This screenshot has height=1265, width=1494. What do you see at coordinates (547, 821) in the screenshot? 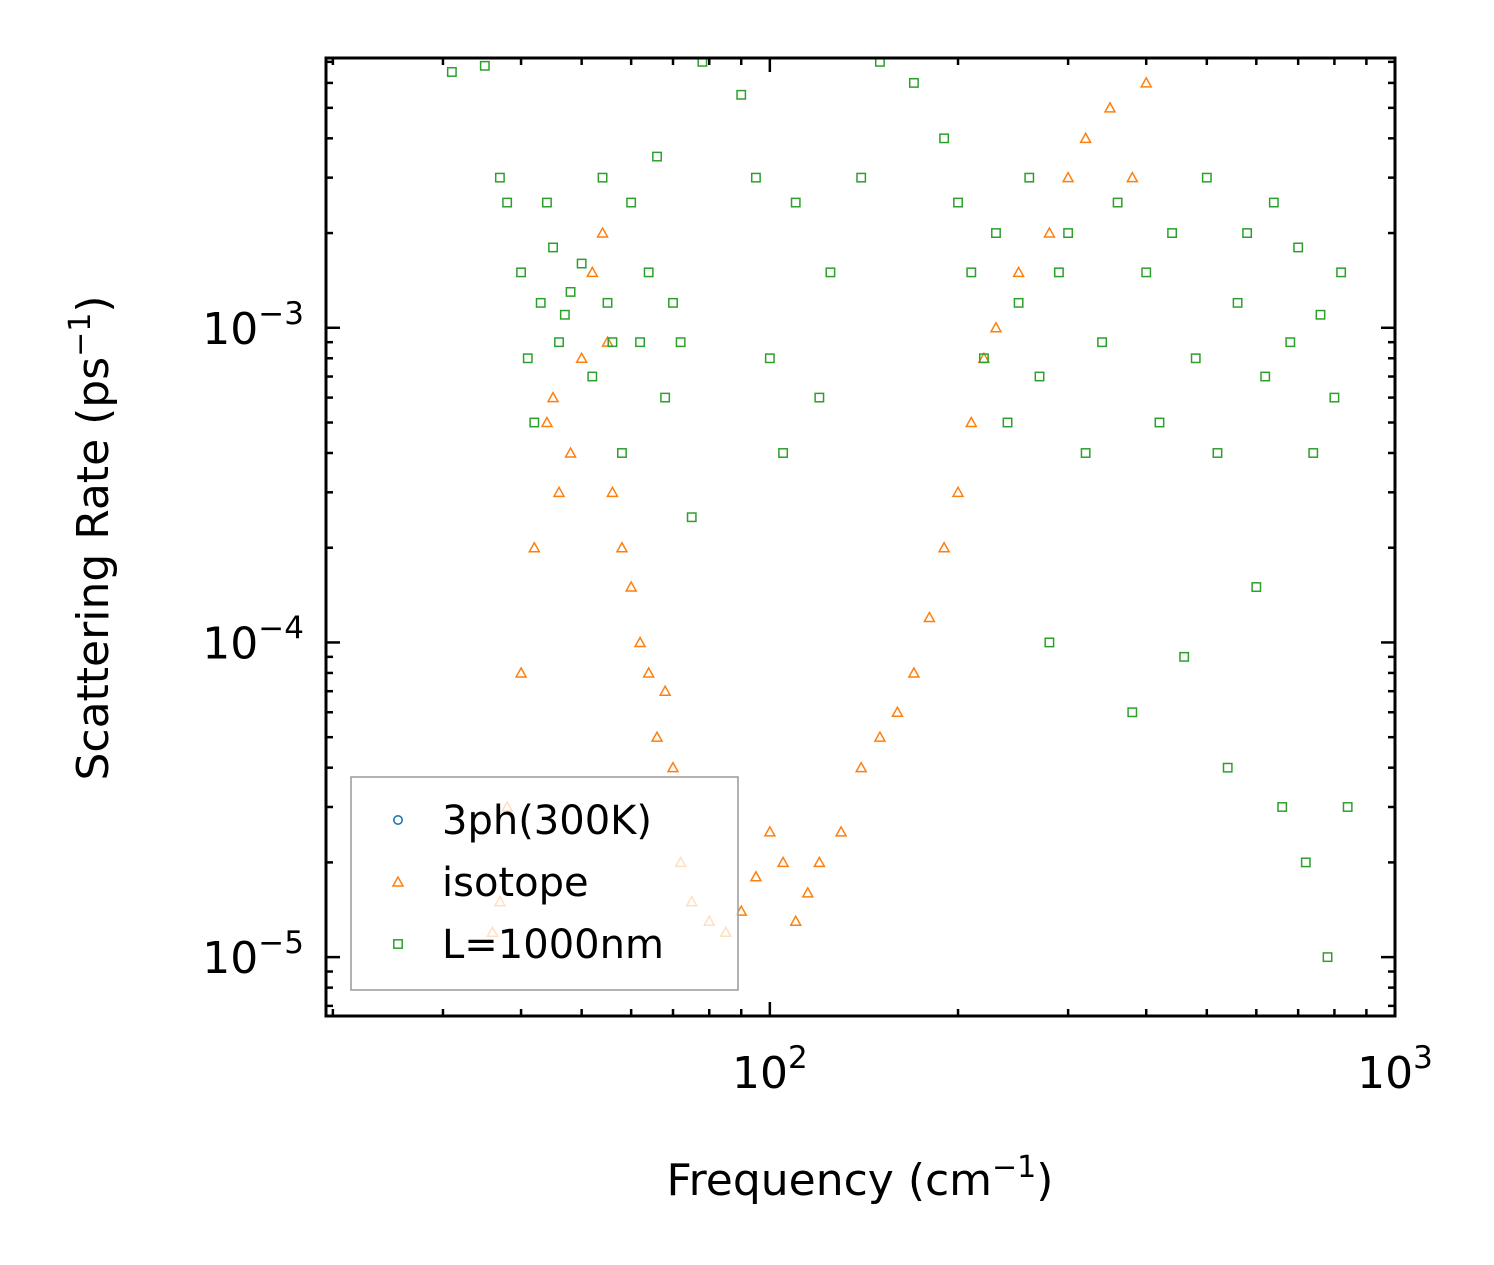
I see `legend-label: 3ph(300K)` at bounding box center [547, 821].